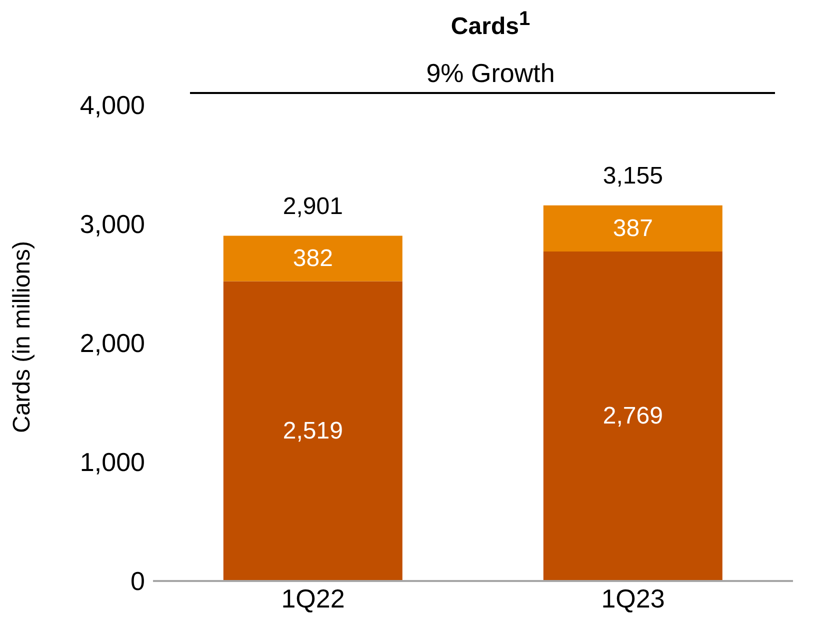 This screenshot has height=633, width=821. Describe the element at coordinates (112, 105) in the screenshot. I see `y-tick-label: 4,000` at that location.